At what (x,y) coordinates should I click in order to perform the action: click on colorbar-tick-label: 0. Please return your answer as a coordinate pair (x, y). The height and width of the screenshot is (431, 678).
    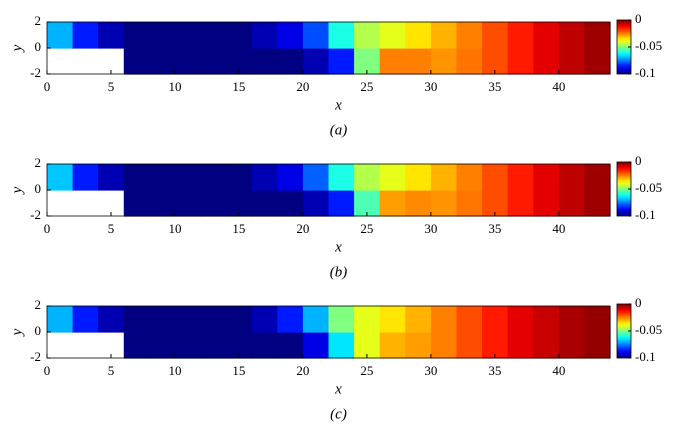
    Looking at the image, I should click on (638, 160).